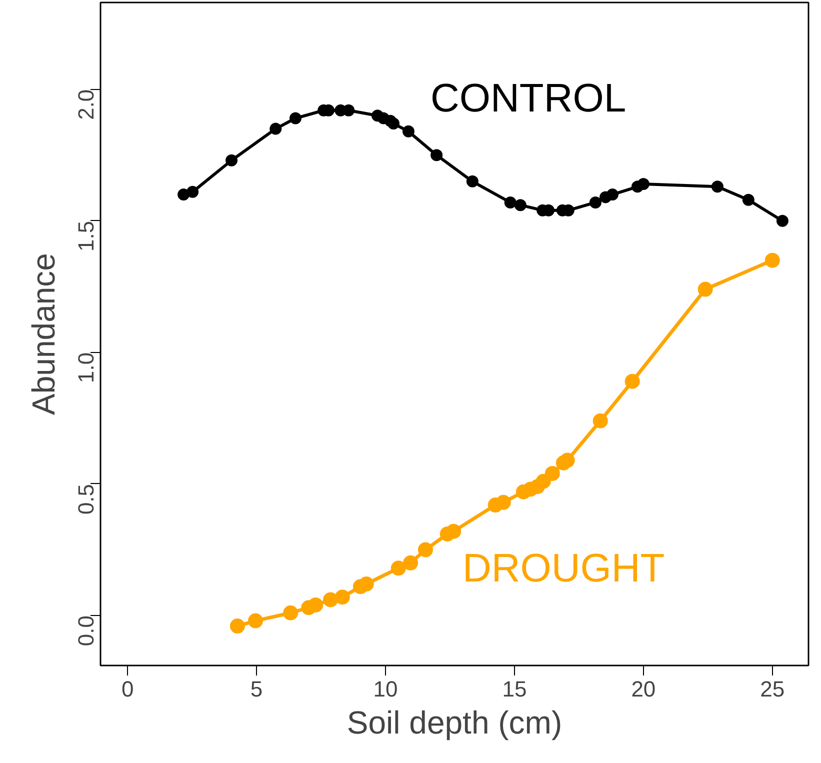 This screenshot has height=763, width=821. What do you see at coordinates (86, 236) in the screenshot?
I see `y-tick-label: 1.5` at bounding box center [86, 236].